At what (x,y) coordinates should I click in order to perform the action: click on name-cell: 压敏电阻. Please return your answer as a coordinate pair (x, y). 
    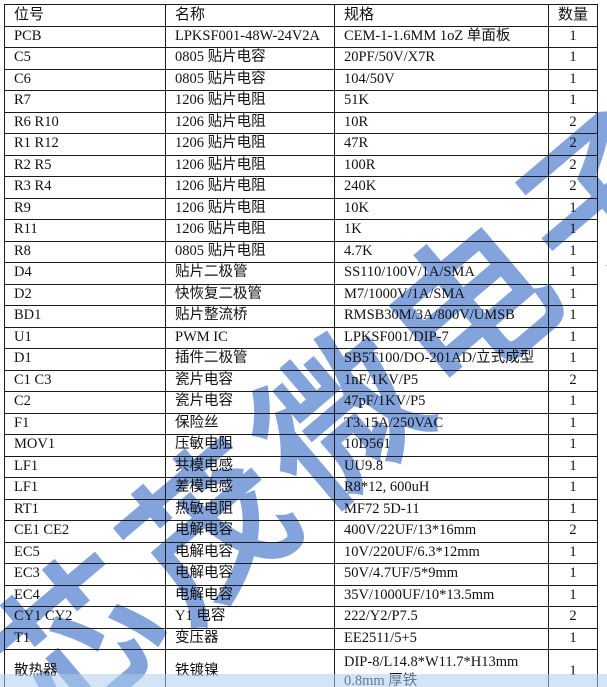
    Looking at the image, I should click on (250, 445).